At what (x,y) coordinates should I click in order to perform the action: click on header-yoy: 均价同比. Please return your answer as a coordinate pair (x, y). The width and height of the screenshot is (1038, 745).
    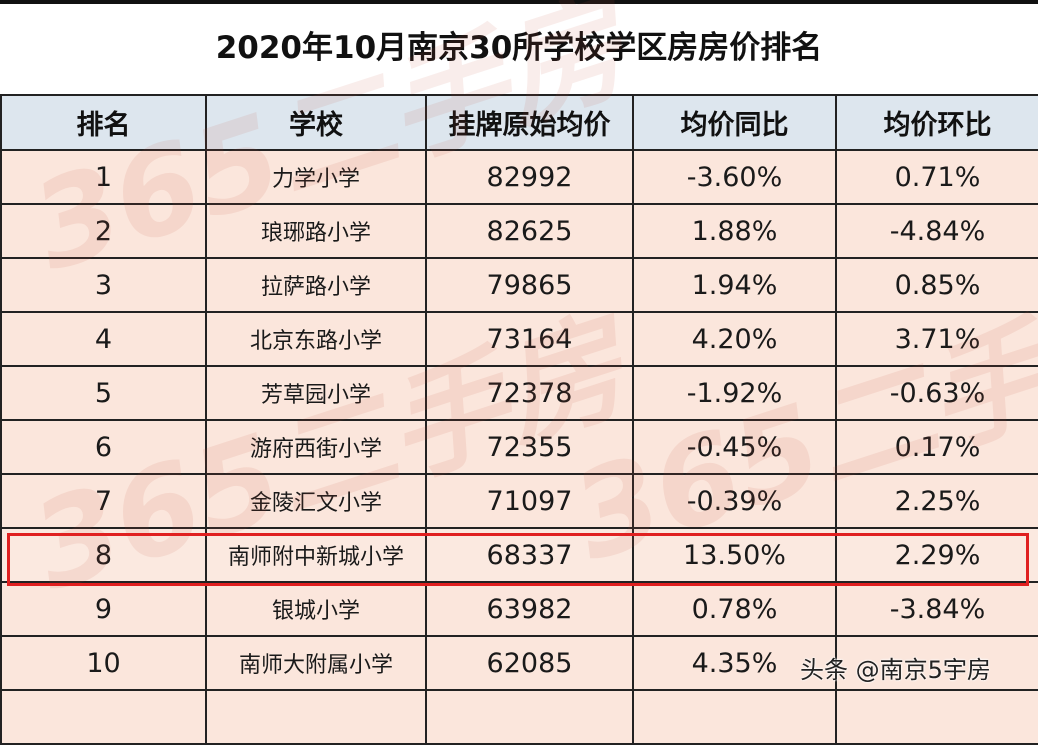
    Looking at the image, I should click on (734, 122).